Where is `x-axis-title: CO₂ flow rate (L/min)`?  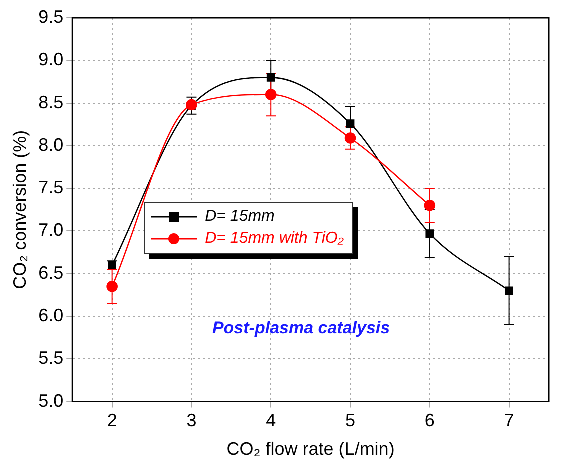
x-axis-title: CO₂ flow rate (L/min) is located at coordinates (310, 449).